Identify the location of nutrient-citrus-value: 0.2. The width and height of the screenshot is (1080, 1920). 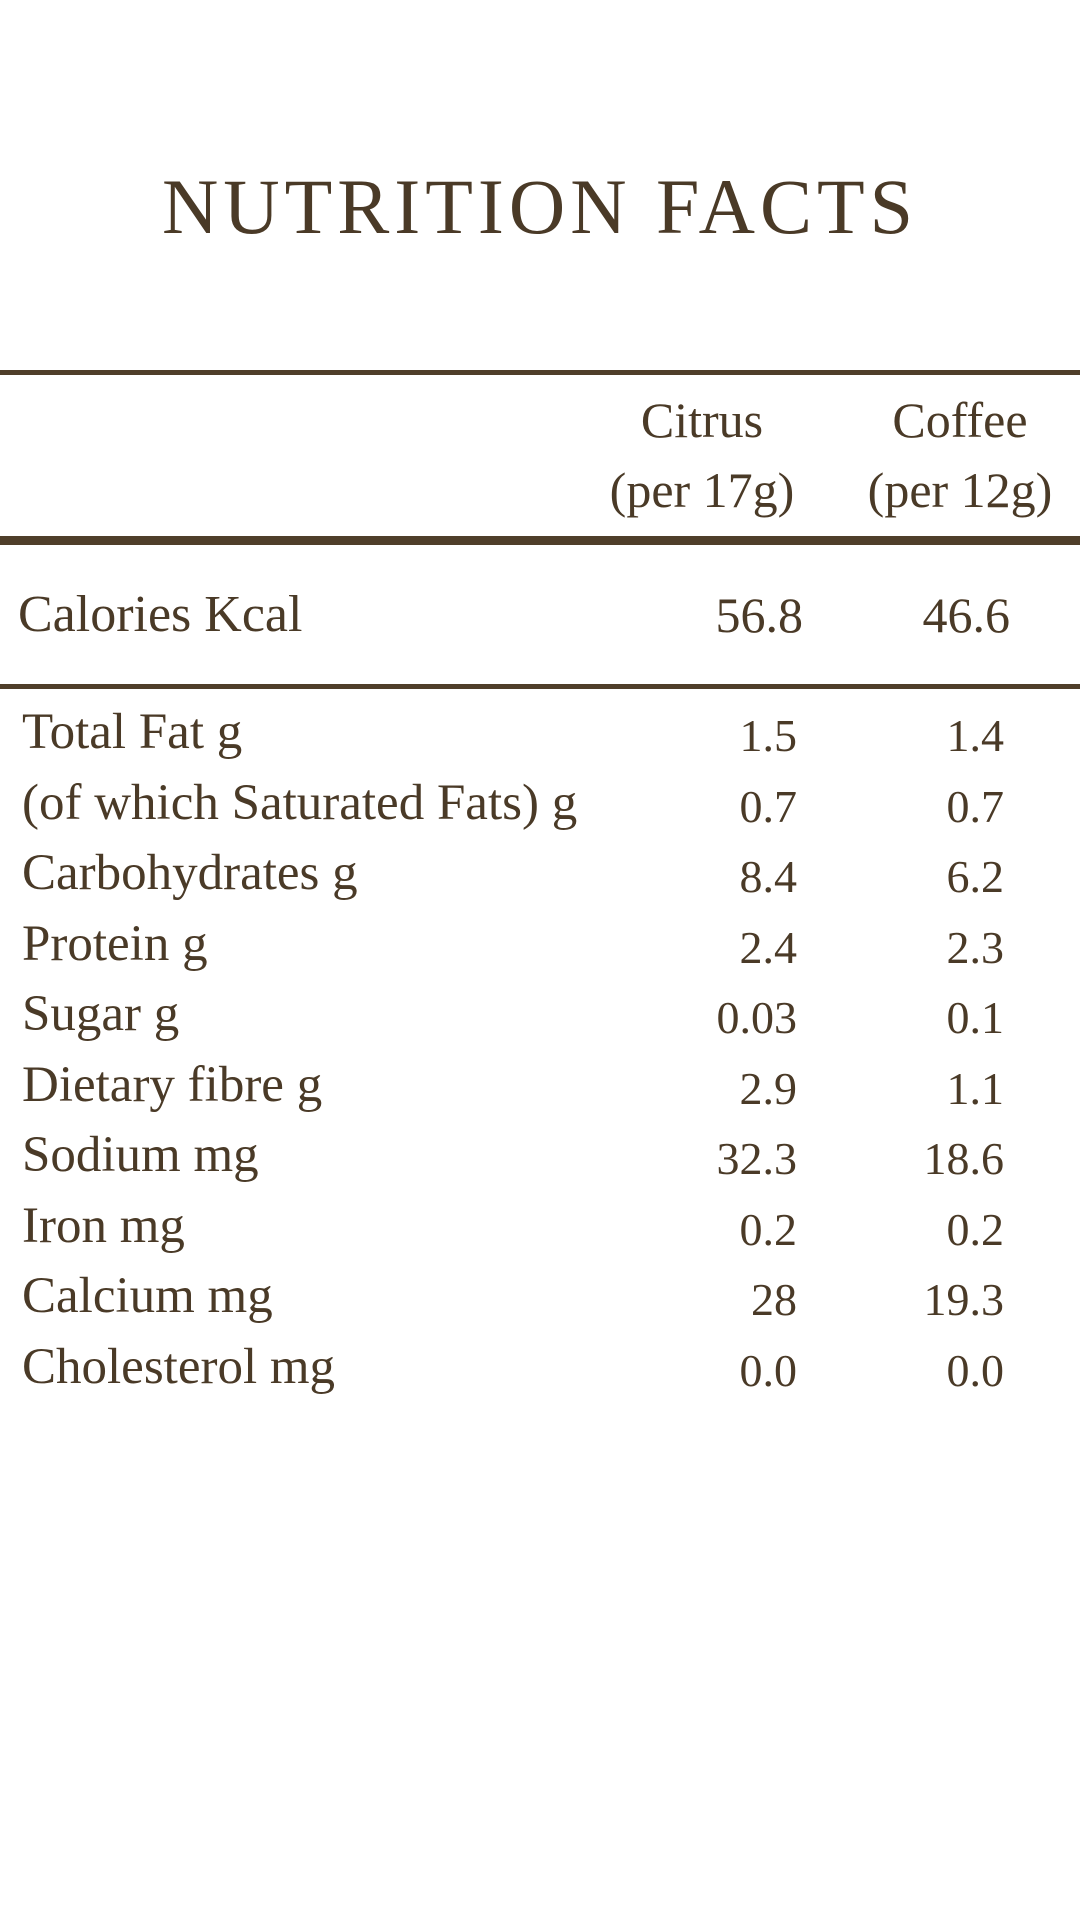
(768, 1229).